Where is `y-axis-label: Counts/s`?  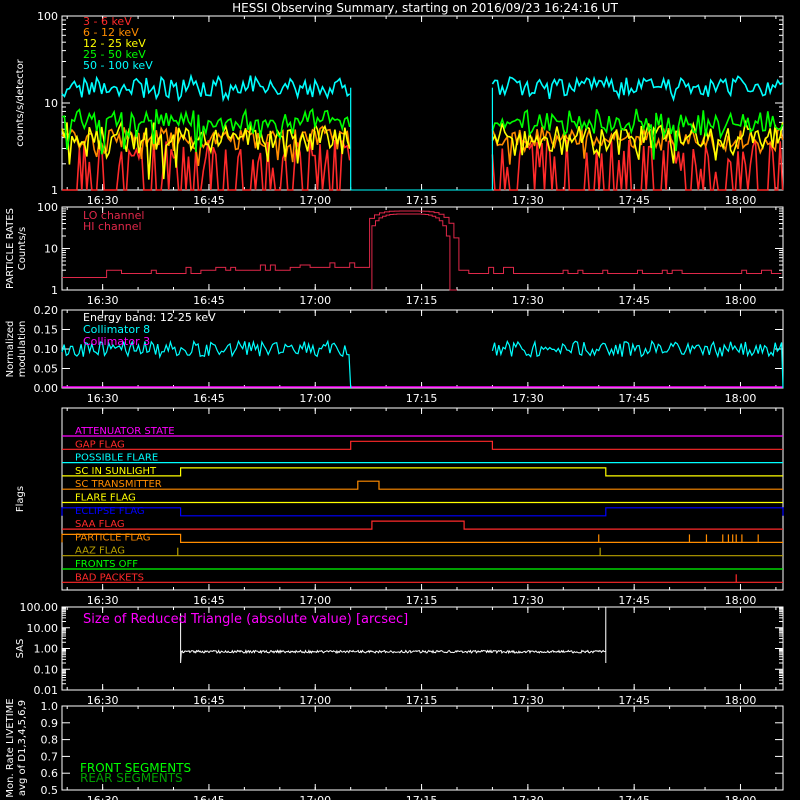 y-axis-label: Counts/s is located at coordinates (22, 249).